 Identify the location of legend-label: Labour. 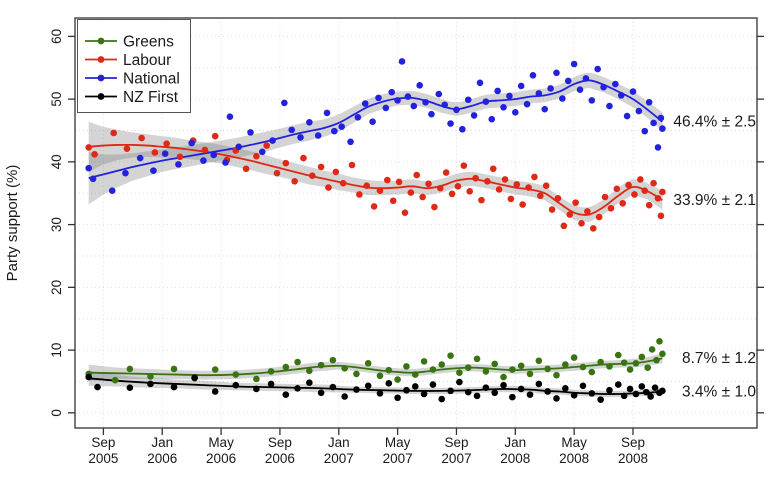
(147, 60).